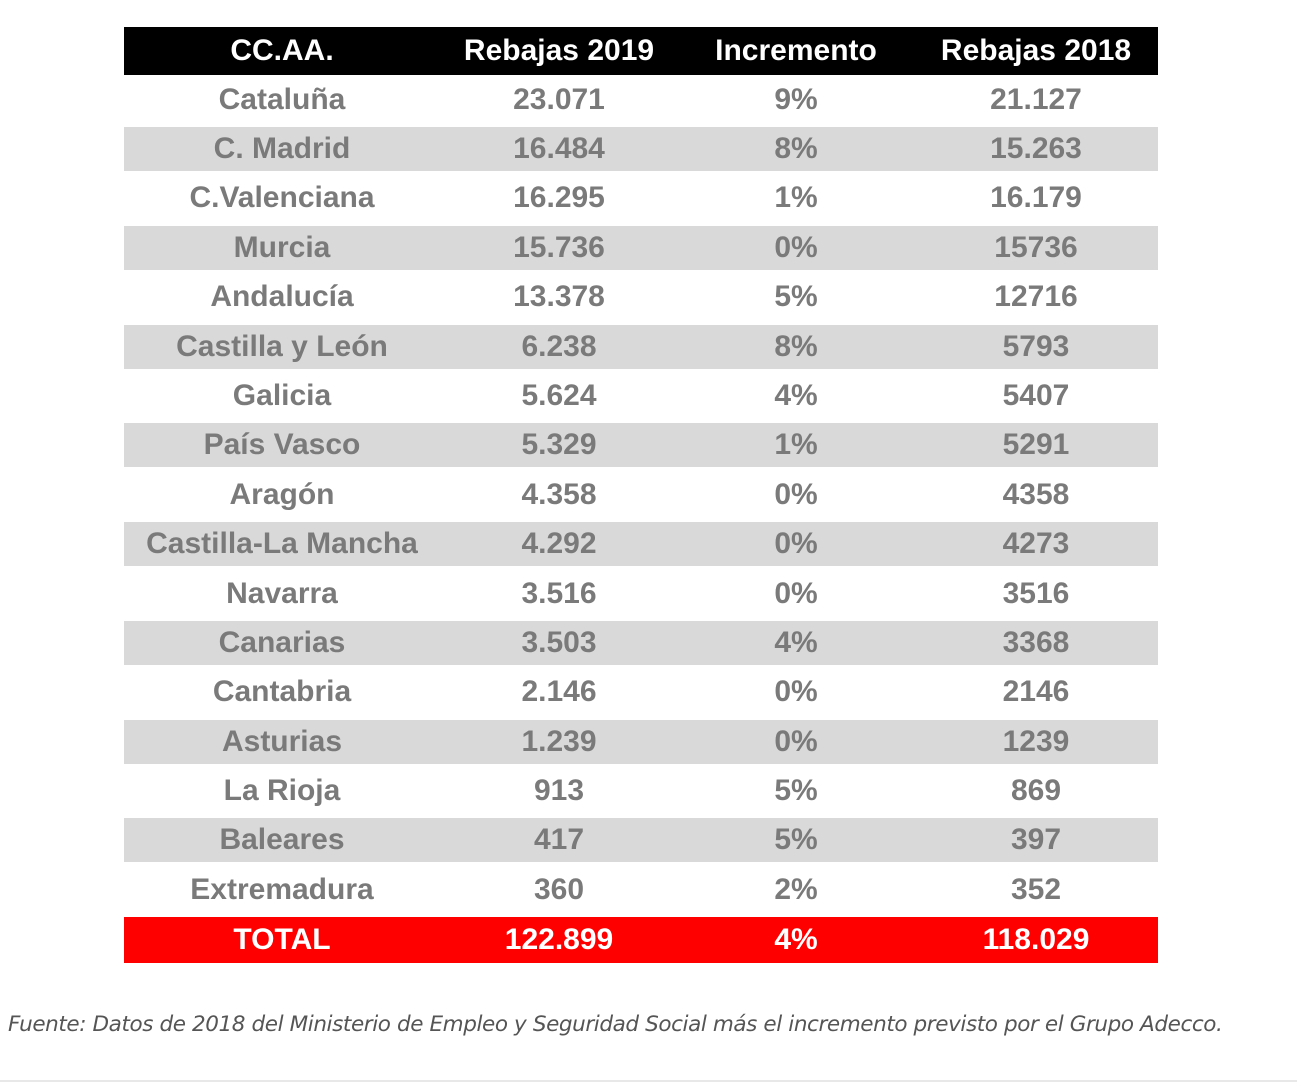 Image resolution: width=1297 pixels, height=1086 pixels. I want to click on table-row: Cantabria 2.146 0% 2146, so click(641, 692).